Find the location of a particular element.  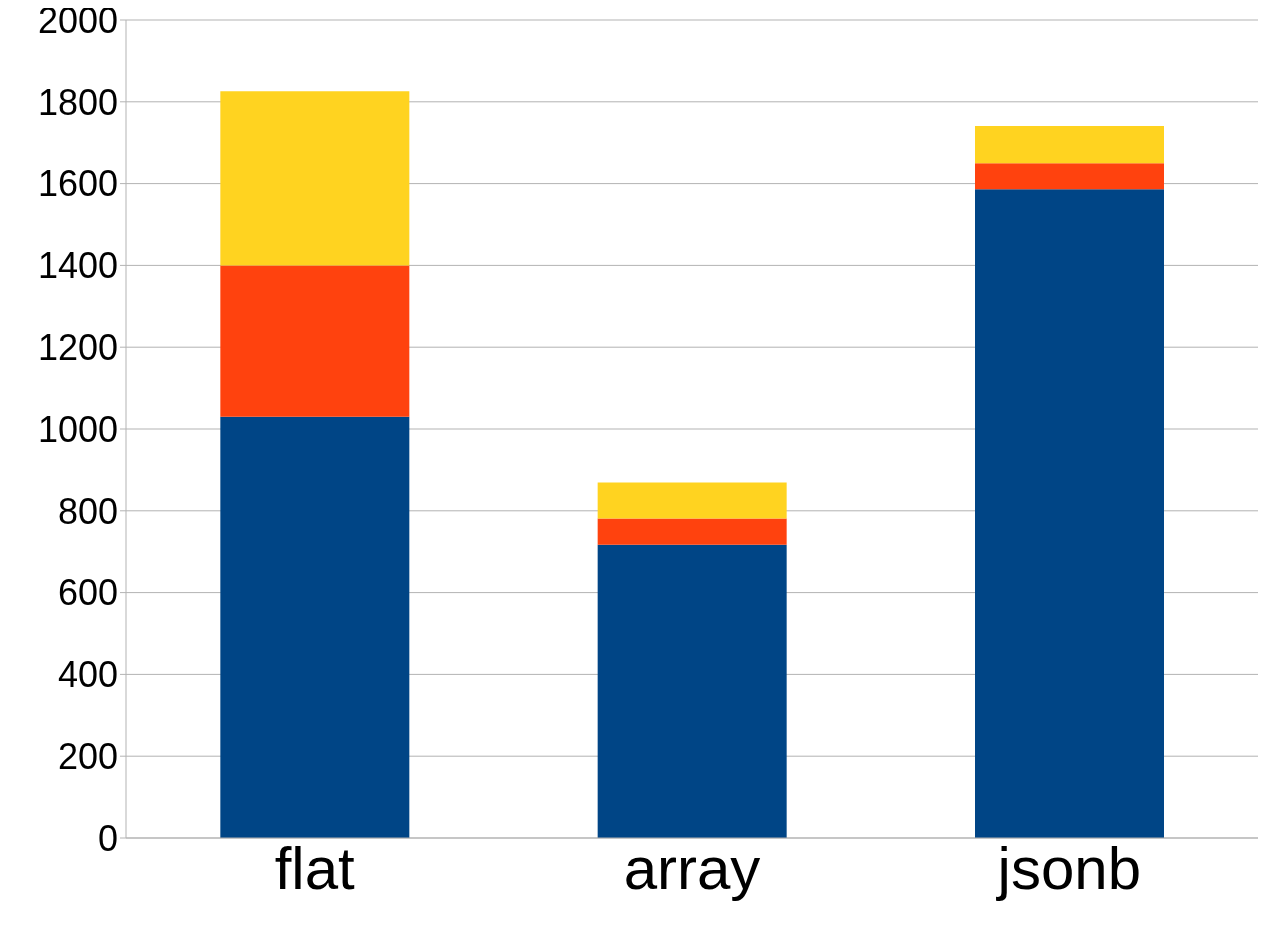

y-tick-label: 800 is located at coordinates (87, 511).